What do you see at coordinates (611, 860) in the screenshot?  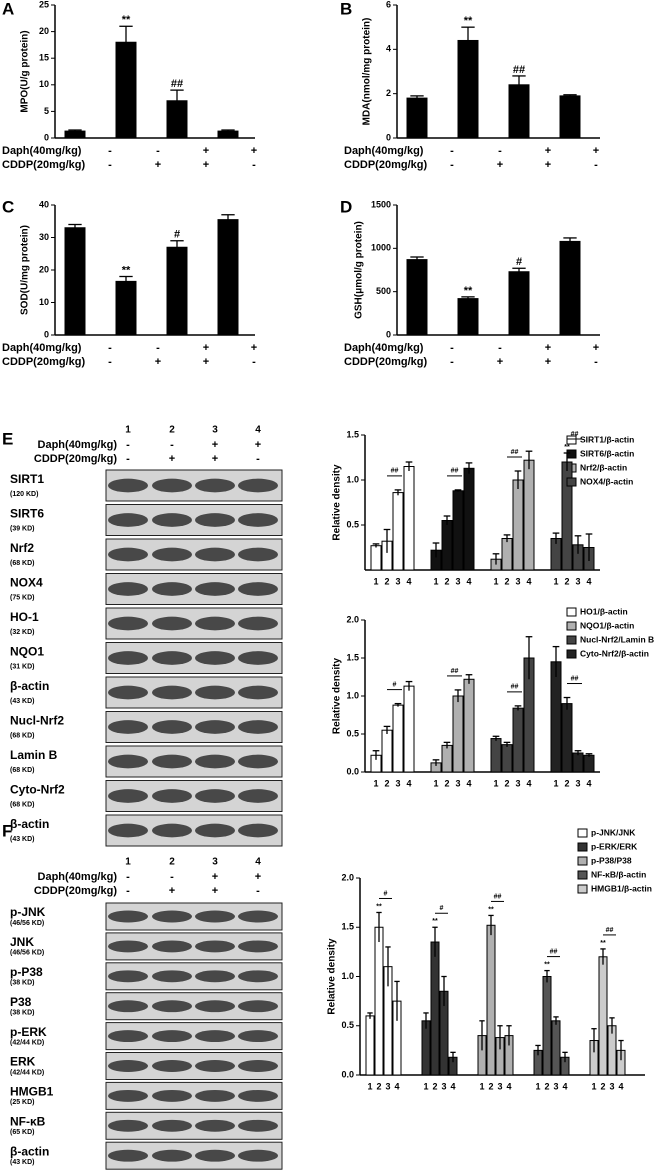 I see `legend-label: p-P38/P38` at bounding box center [611, 860].